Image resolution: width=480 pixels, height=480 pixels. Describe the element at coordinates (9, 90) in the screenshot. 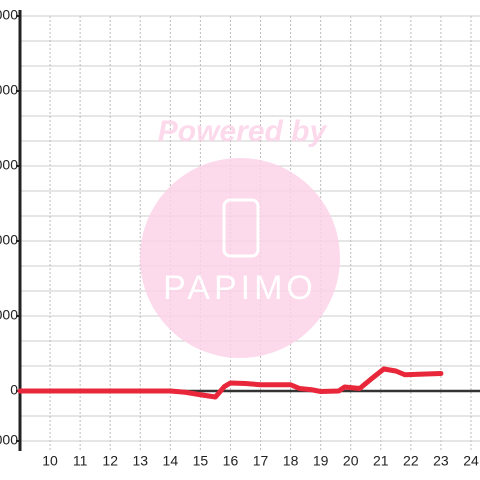

I see `y-tick-label: 120,000` at that location.